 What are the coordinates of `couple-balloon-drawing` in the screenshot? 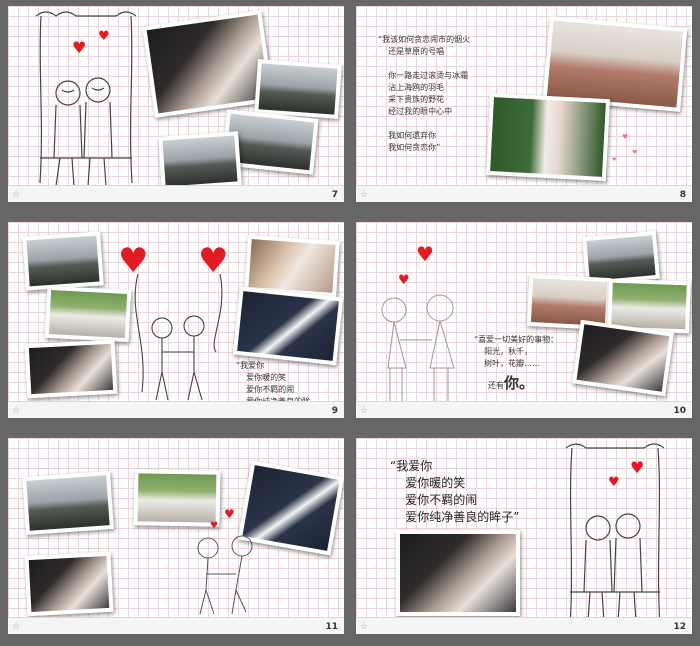 It's located at (178, 337).